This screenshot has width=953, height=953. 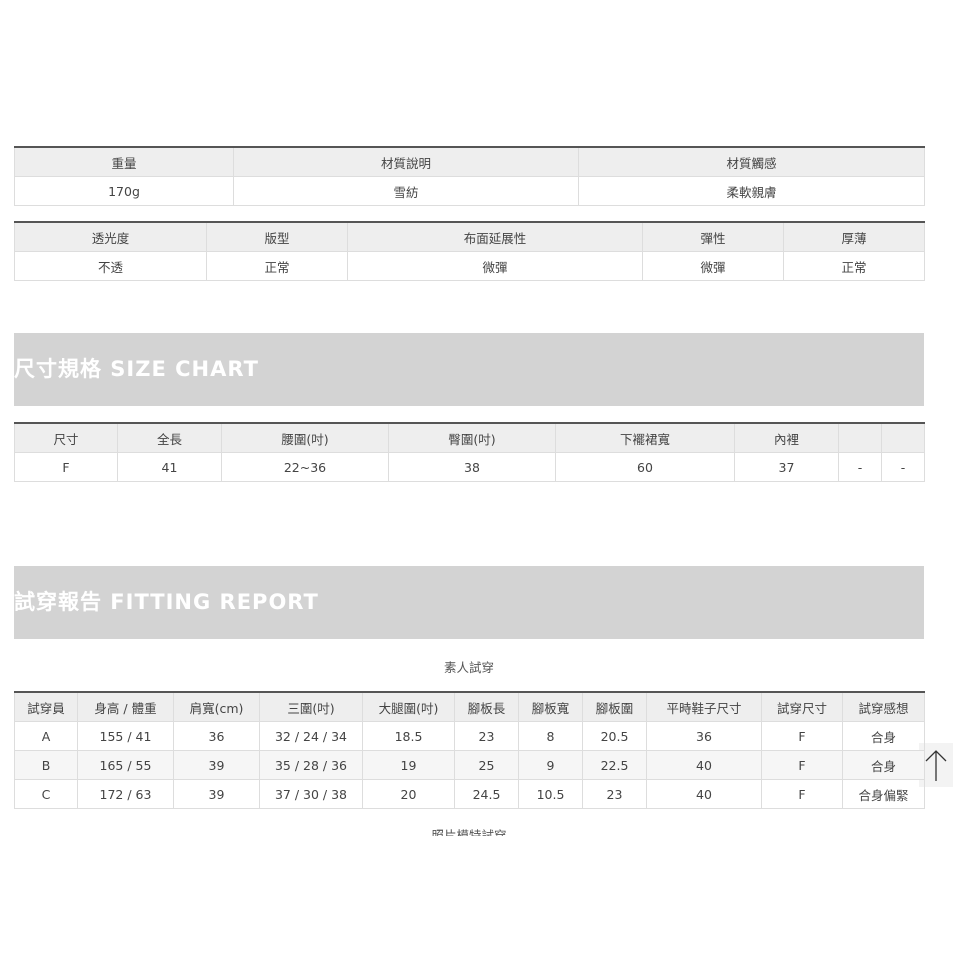 I want to click on cell: 41, so click(x=169, y=467).